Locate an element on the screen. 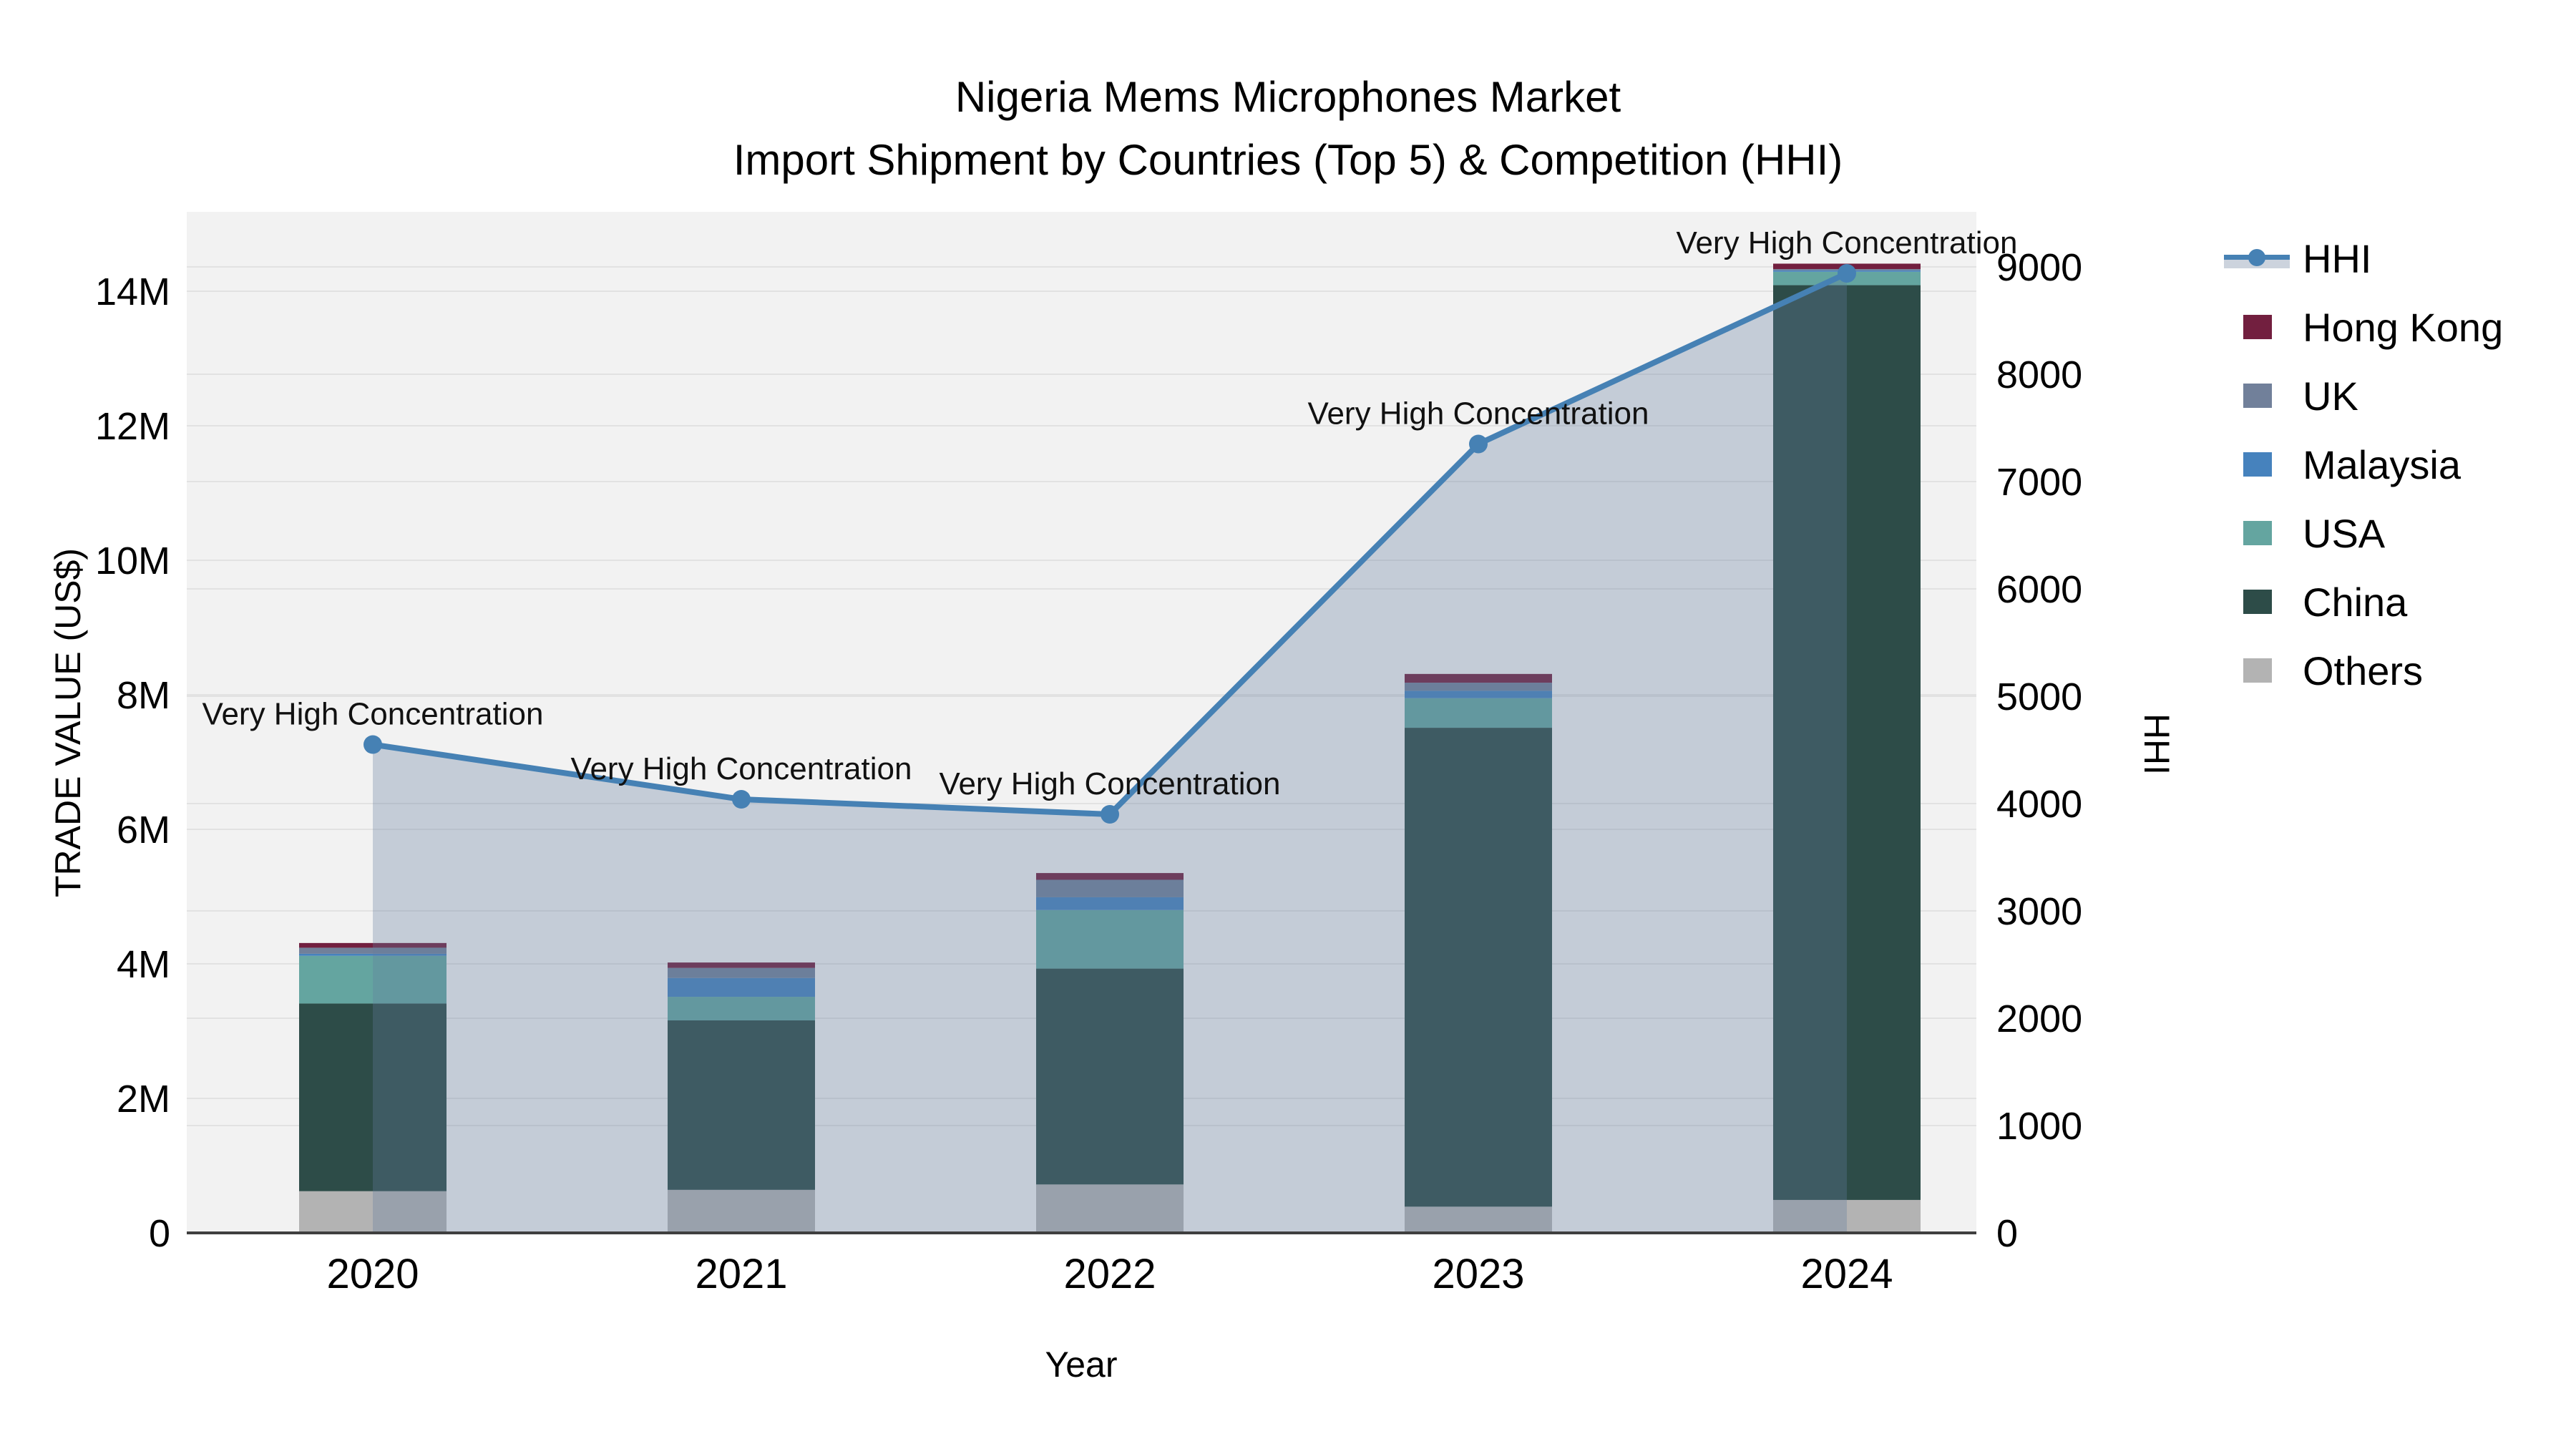  bar-segment-malaysia-2020 is located at coordinates (373, 954).